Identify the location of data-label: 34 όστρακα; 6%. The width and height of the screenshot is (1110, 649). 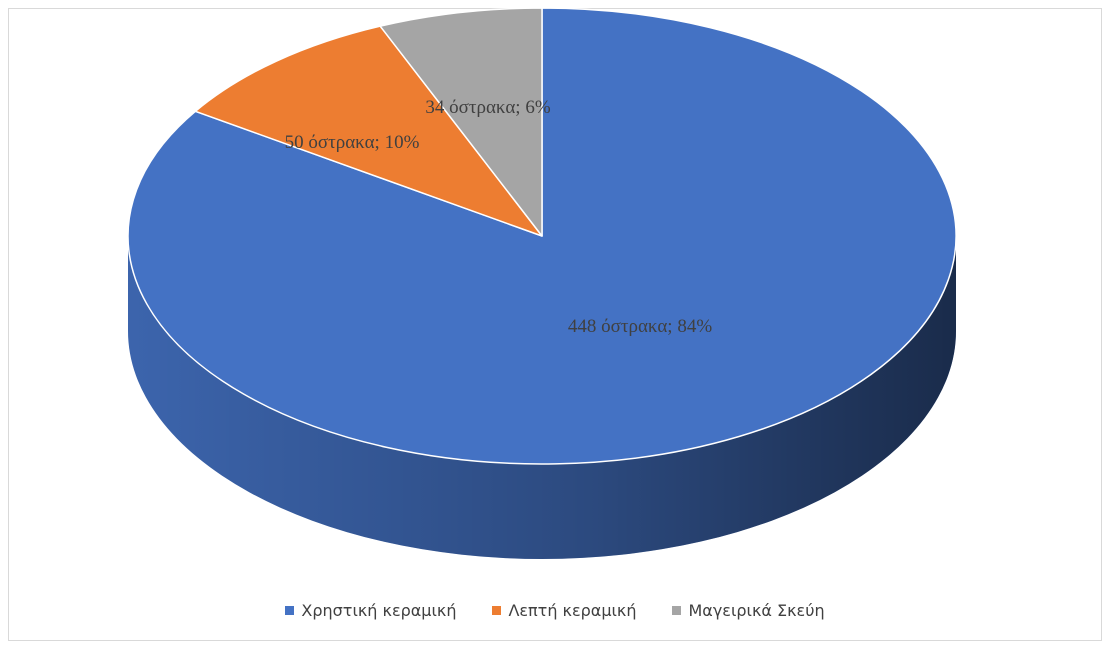
(488, 107).